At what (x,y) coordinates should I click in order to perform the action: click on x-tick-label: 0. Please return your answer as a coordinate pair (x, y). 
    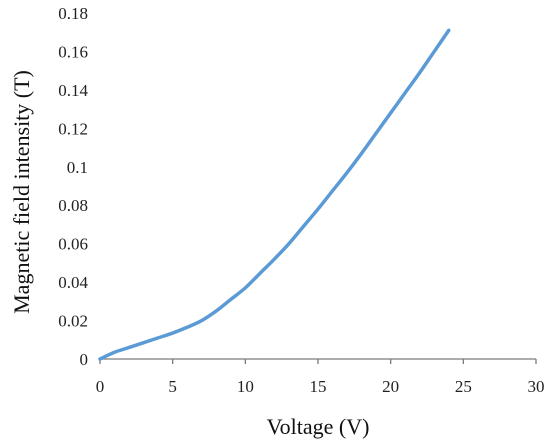
    Looking at the image, I should click on (100, 386).